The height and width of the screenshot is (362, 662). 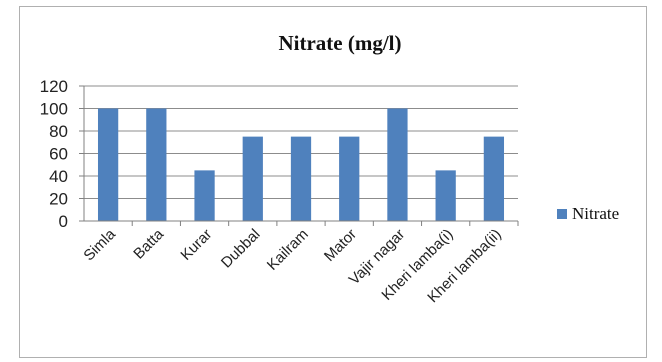 What do you see at coordinates (58, 154) in the screenshot?
I see `y-tick-label: 60` at bounding box center [58, 154].